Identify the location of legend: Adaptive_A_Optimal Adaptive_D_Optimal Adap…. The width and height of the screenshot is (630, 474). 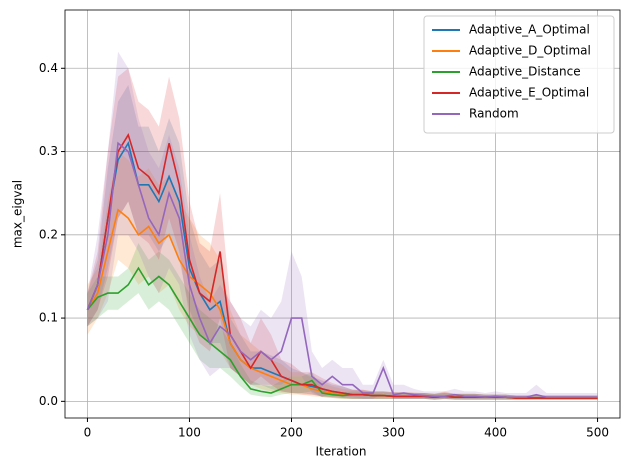
(519, 74).